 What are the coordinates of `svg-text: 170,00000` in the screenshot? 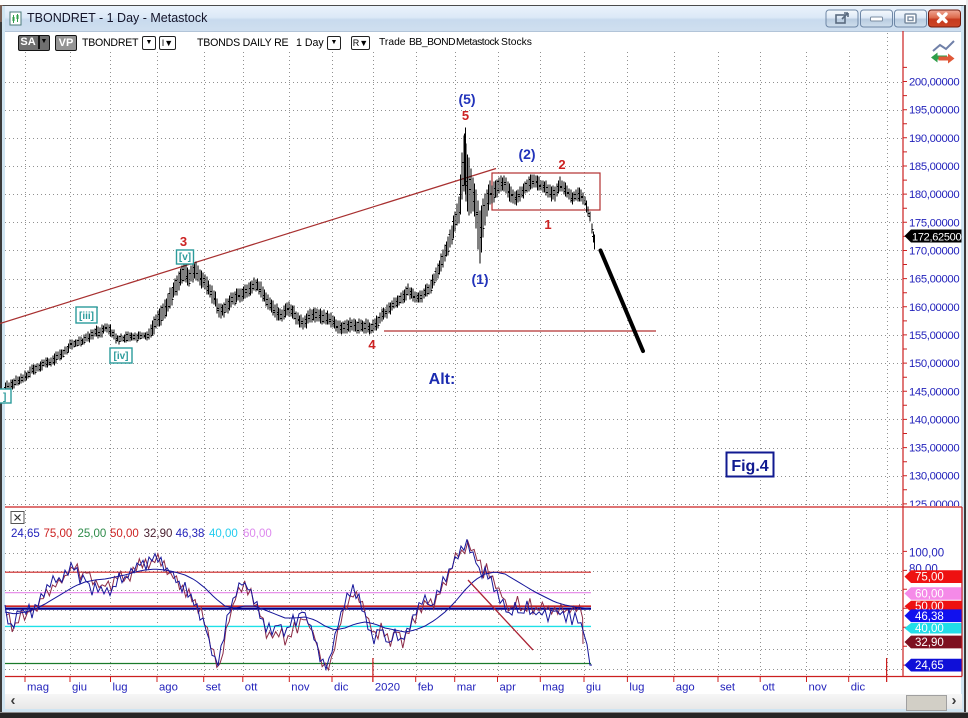 It's located at (934, 252).